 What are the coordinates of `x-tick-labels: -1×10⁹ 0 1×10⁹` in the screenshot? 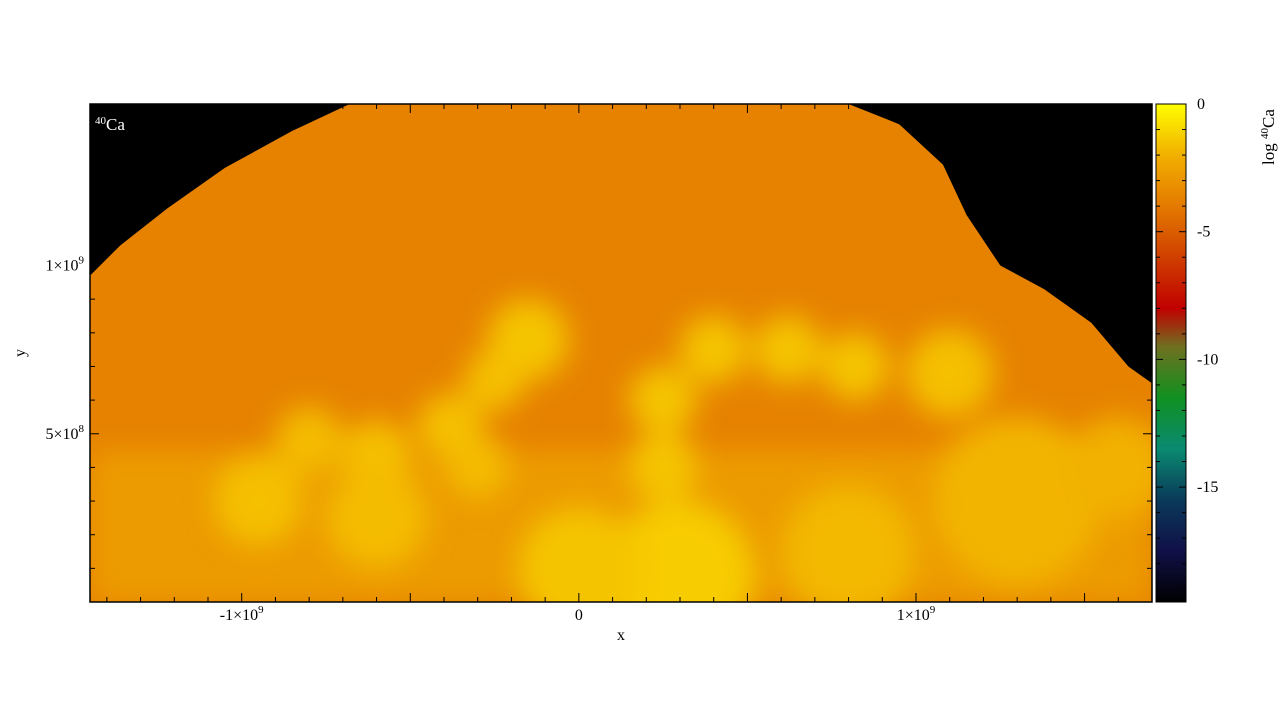 It's located at (578, 614).